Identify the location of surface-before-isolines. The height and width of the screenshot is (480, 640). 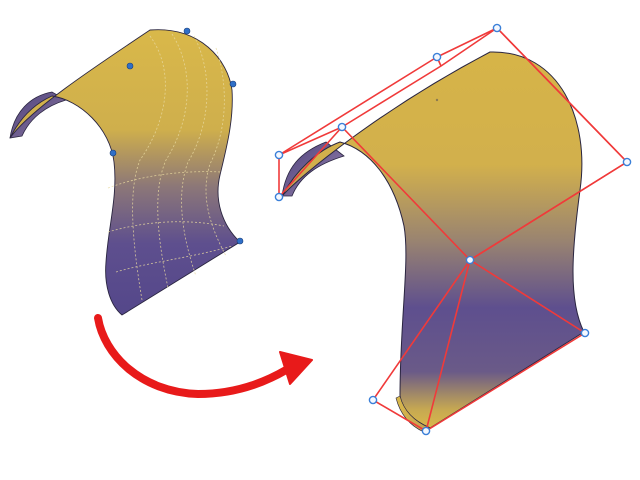
(170, 167).